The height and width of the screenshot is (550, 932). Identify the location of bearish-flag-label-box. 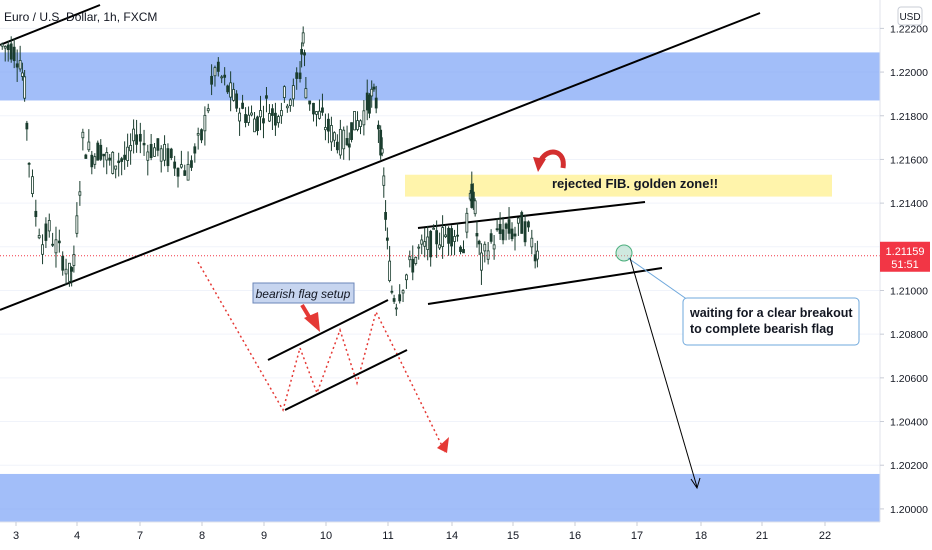
(303, 293).